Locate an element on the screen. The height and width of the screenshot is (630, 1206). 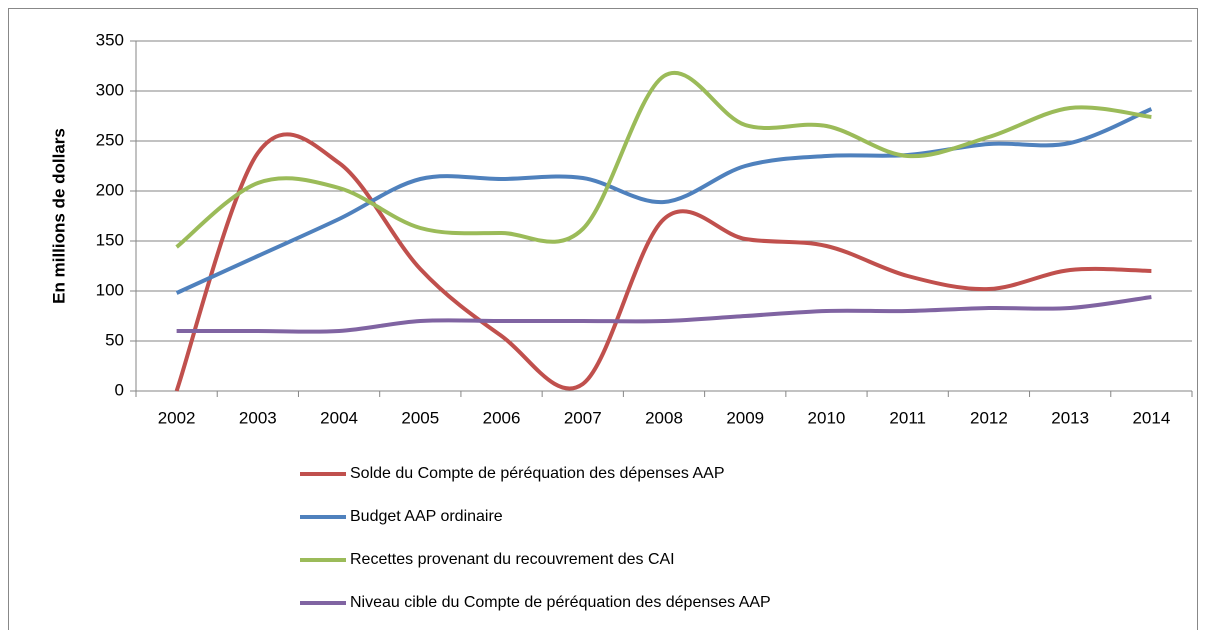
x-tick-label: 2009 is located at coordinates (745, 417).